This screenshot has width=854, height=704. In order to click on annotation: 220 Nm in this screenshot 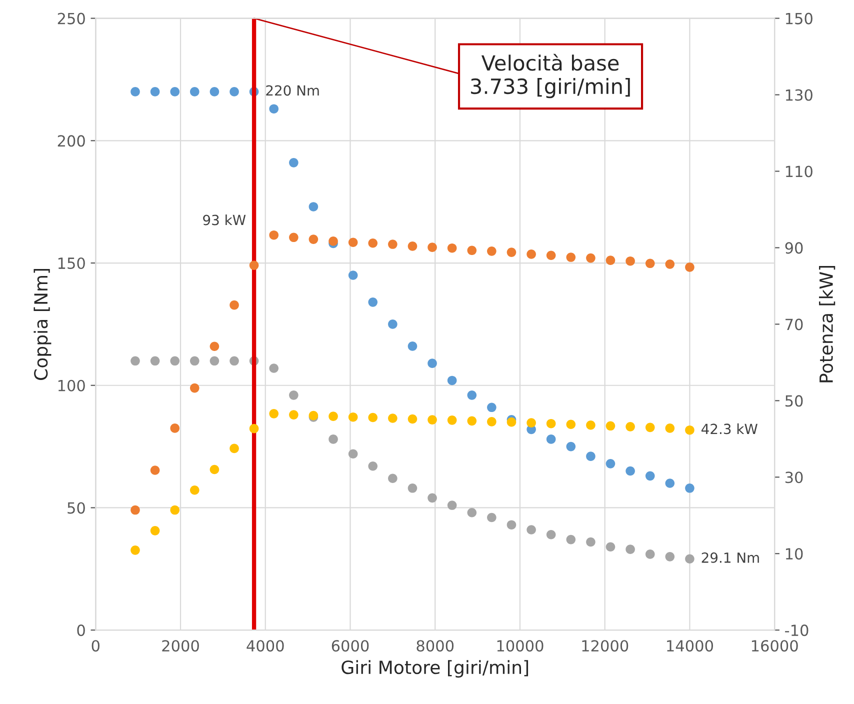, I will do `click(292, 90)`.